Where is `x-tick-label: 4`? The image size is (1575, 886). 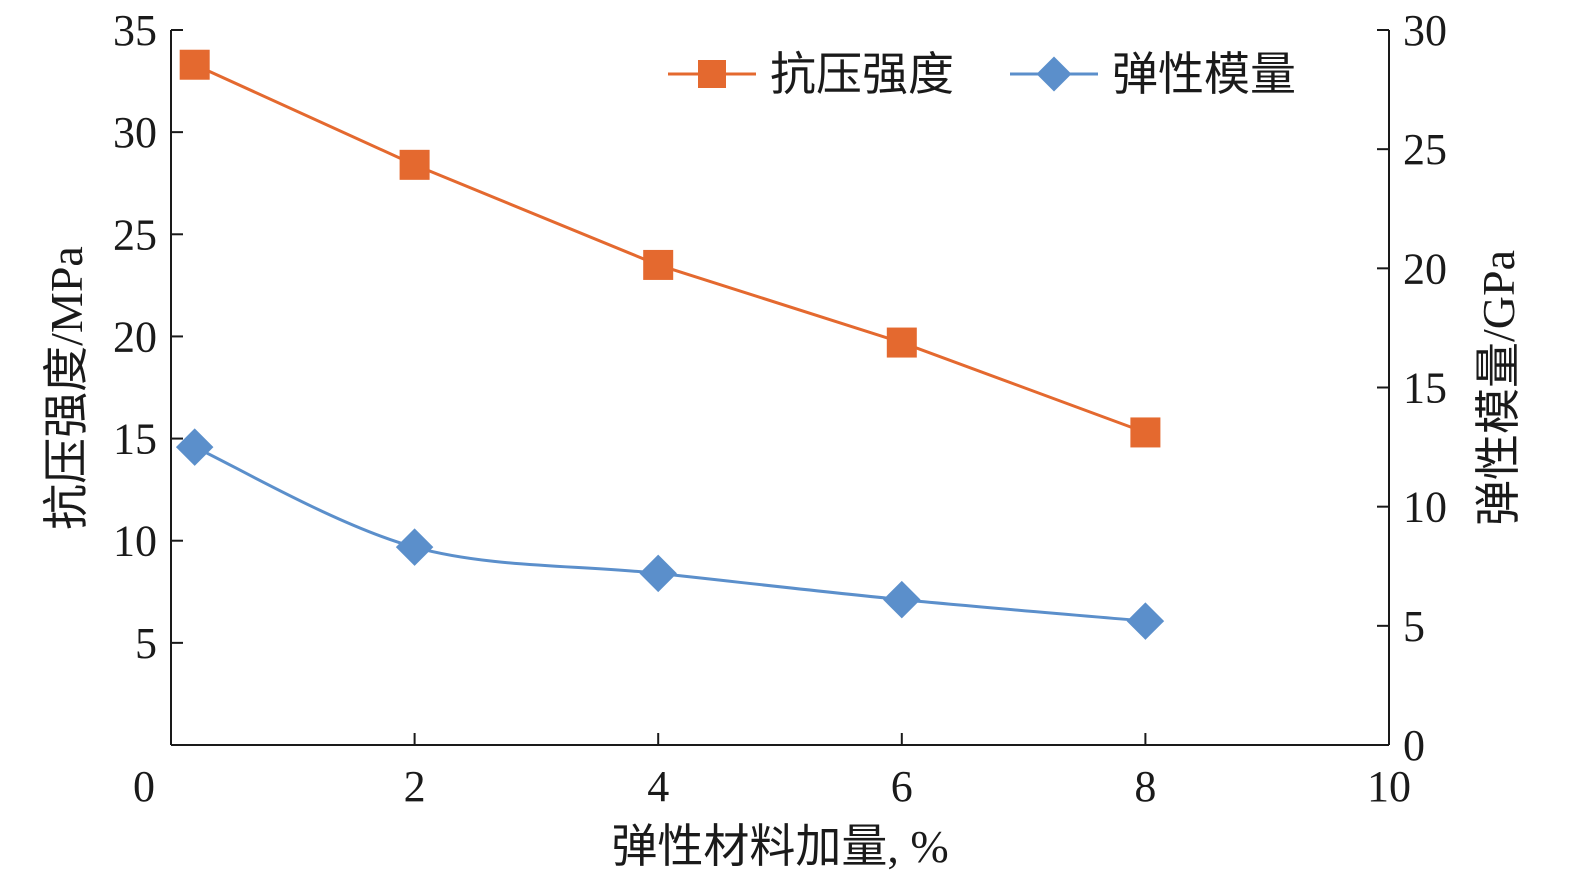
x-tick-label: 4 is located at coordinates (658, 786).